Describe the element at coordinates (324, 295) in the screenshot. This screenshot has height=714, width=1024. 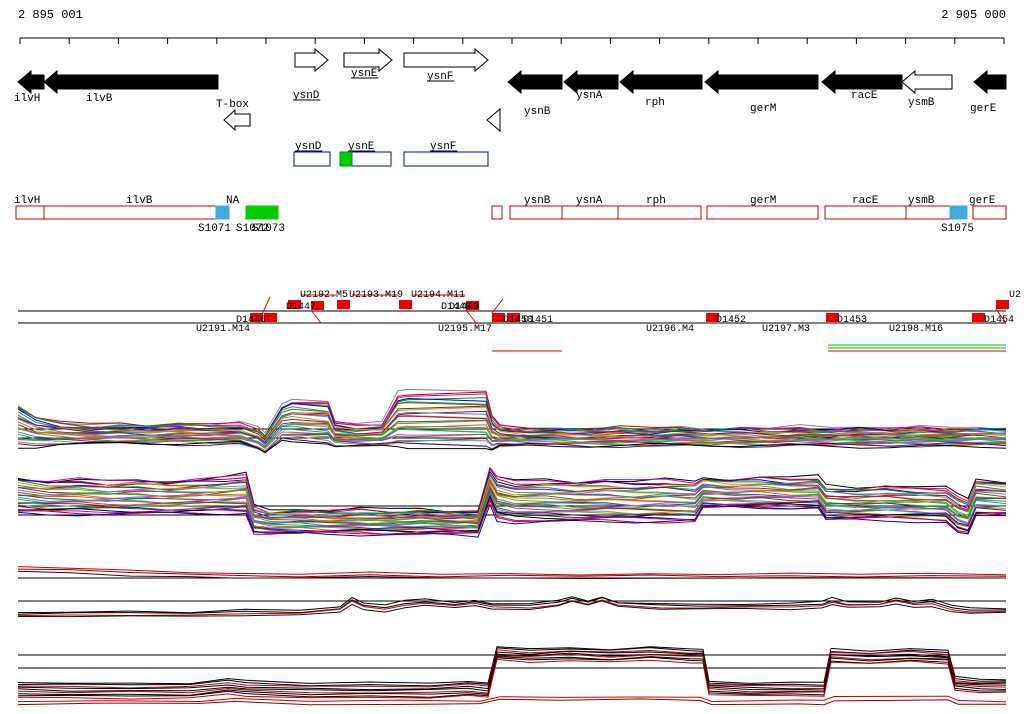
I see `probe-label-U2192.M5: U2192.M5` at that location.